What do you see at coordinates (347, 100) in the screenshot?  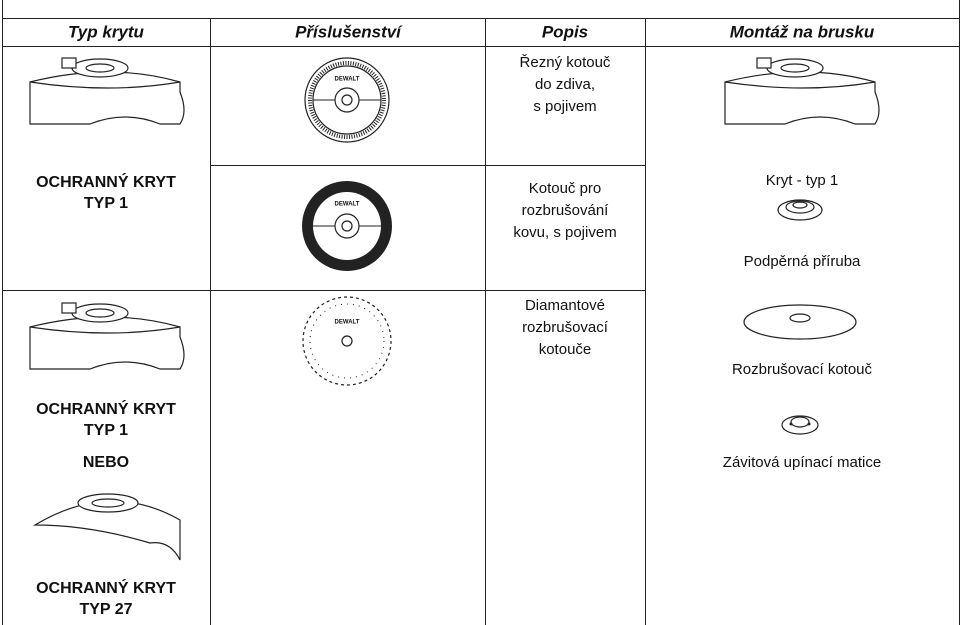 I see `masonry-disc-icon: DEWALT` at bounding box center [347, 100].